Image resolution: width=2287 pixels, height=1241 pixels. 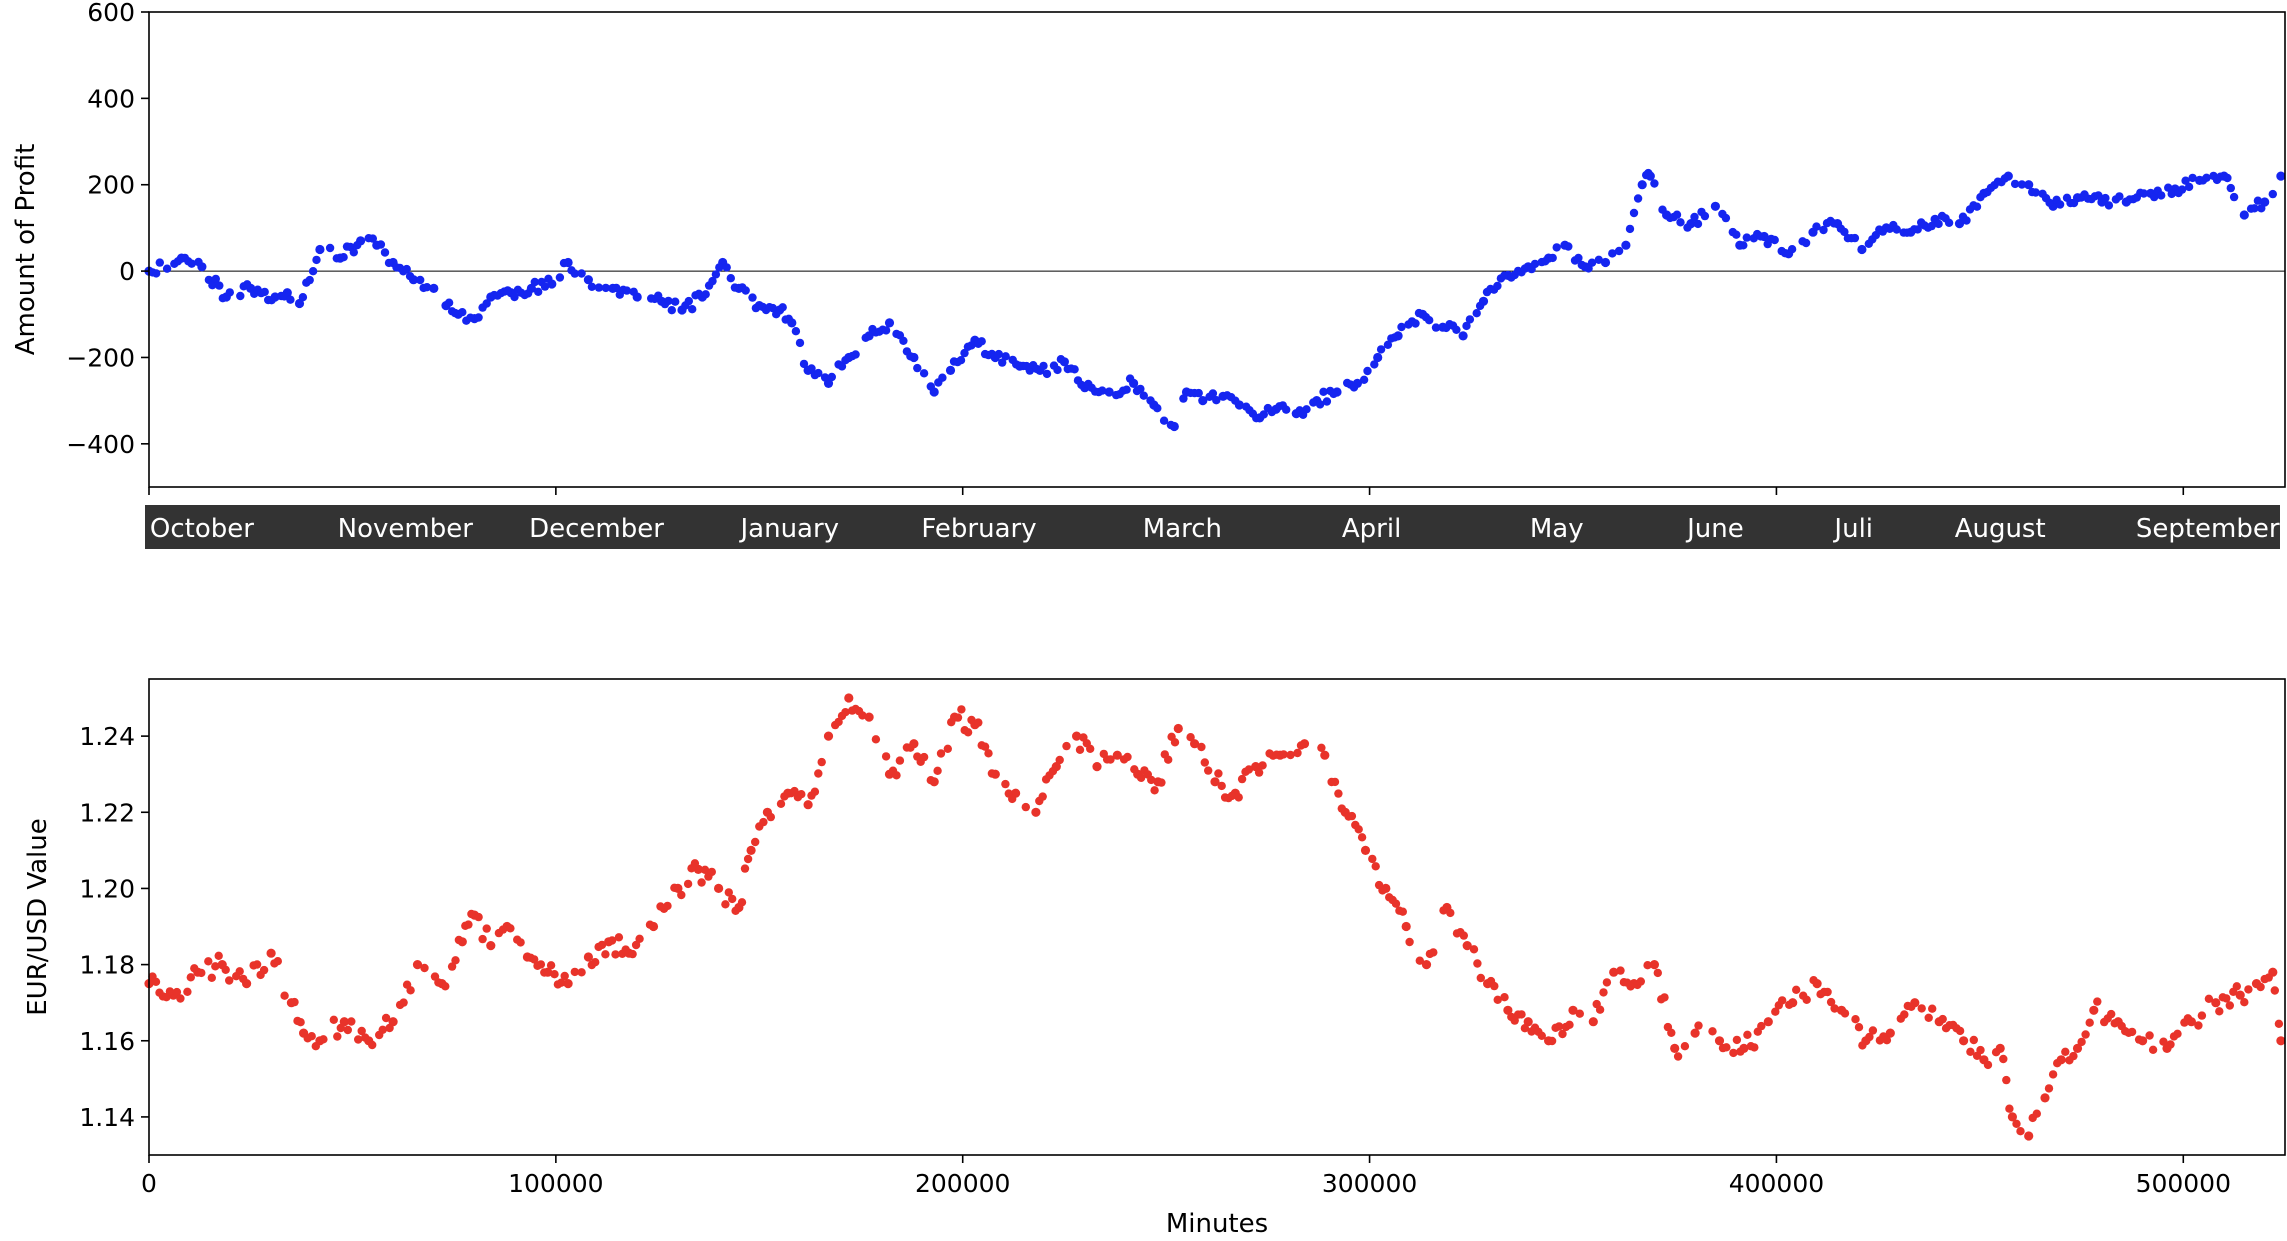 What do you see at coordinates (107, 888) in the screenshot?
I see `y-tick-label: 1.20` at bounding box center [107, 888].